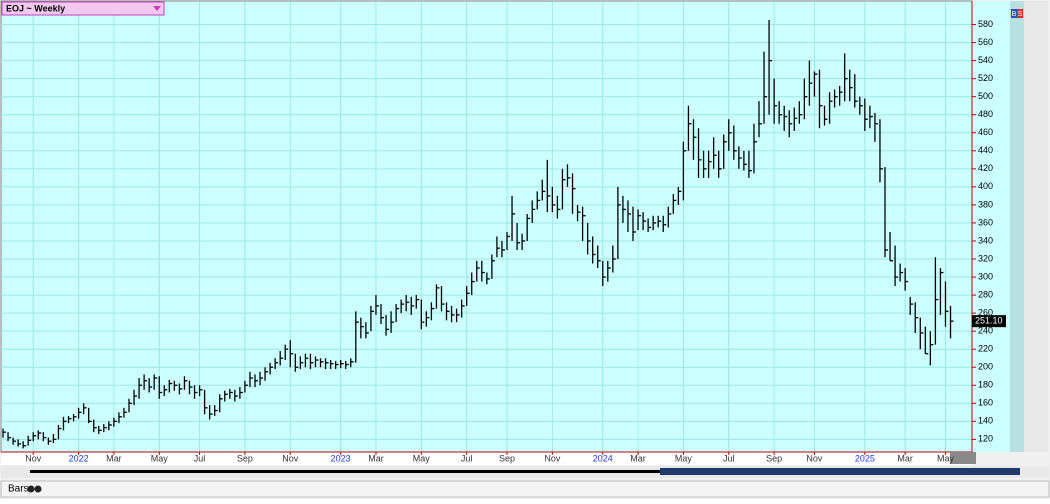 The image size is (1050, 504). What do you see at coordinates (157, 8) in the screenshot?
I see `dropdown-arrow` at bounding box center [157, 8].